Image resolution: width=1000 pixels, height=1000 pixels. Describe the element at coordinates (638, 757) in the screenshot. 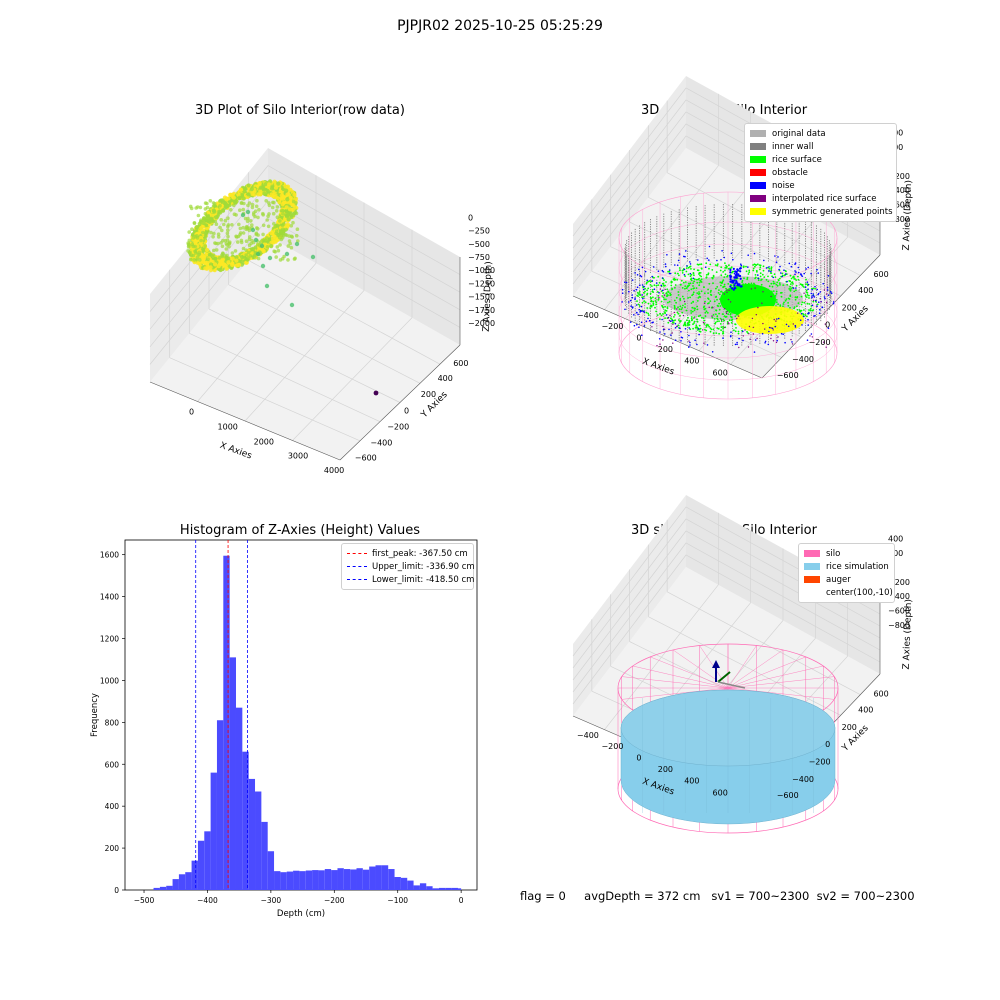

I see `x-tick-label: 0` at that location.